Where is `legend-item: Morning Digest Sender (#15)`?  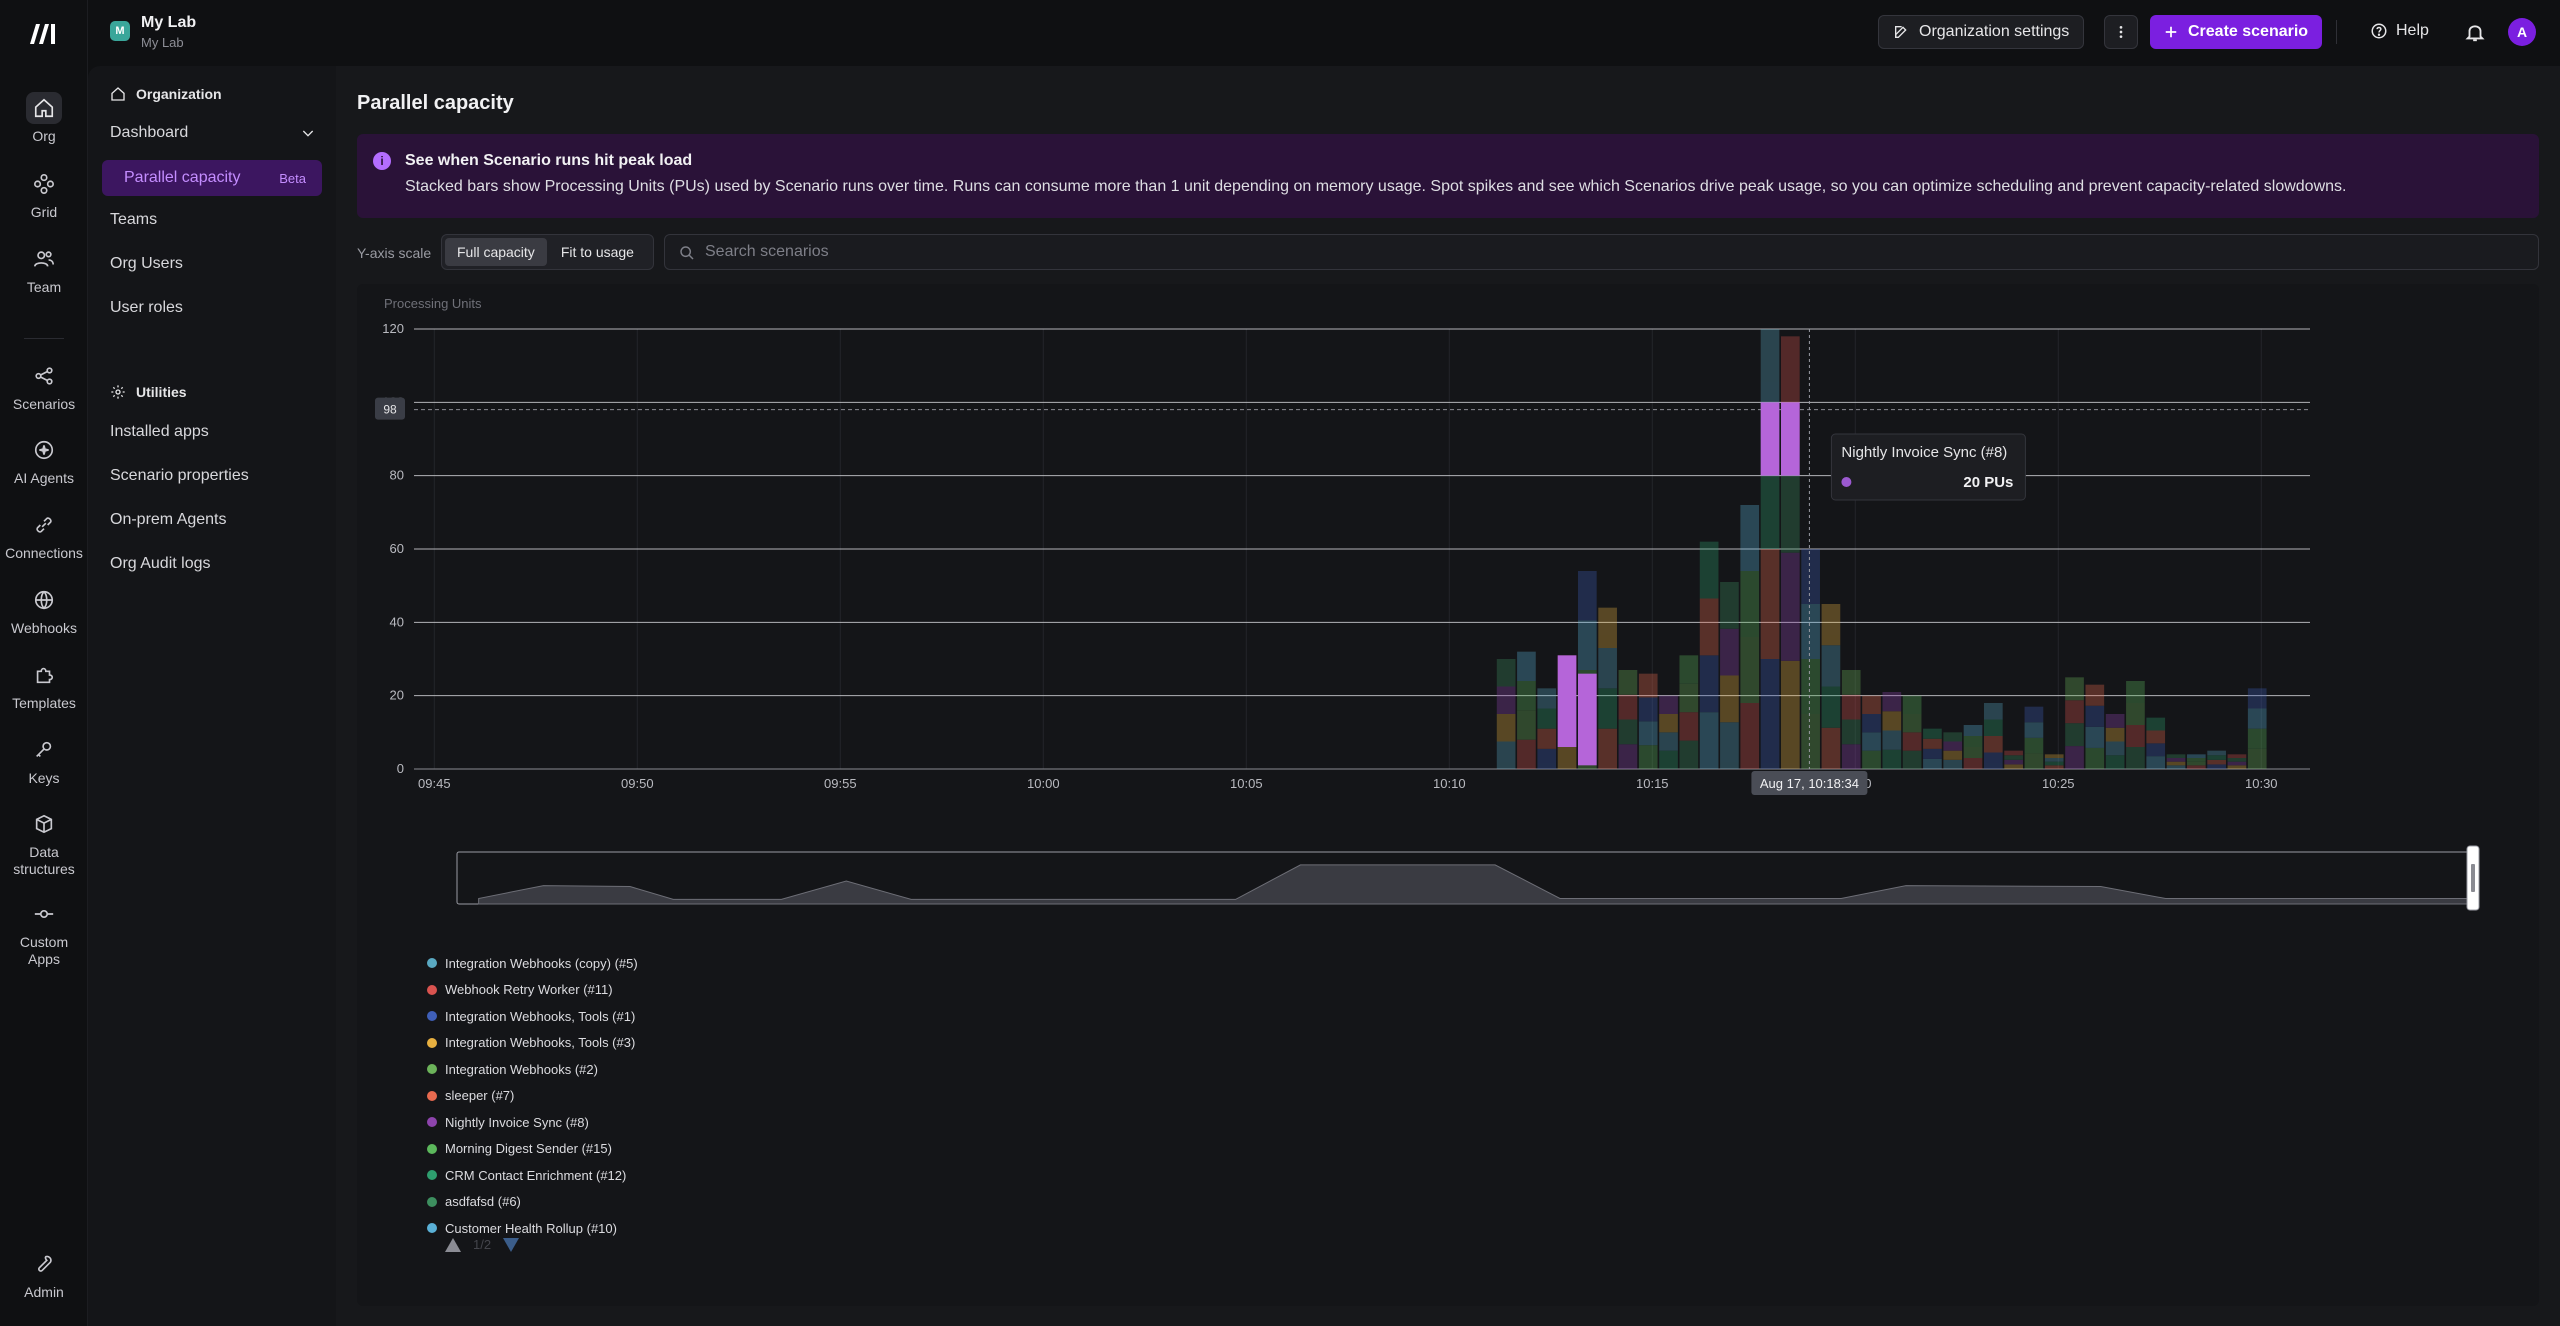
legend-item: Morning Digest Sender (#15) is located at coordinates (532, 1149).